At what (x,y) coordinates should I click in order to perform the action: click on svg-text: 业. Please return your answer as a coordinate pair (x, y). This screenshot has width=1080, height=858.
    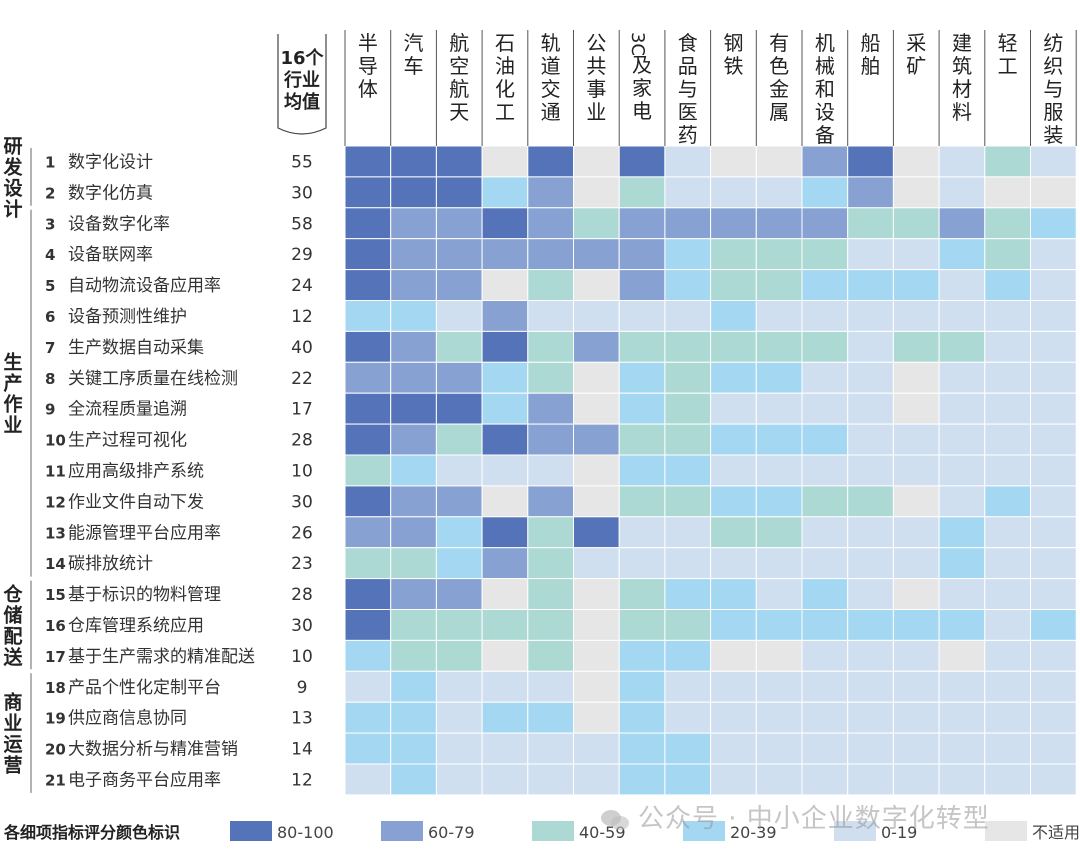
    Looking at the image, I should click on (12, 724).